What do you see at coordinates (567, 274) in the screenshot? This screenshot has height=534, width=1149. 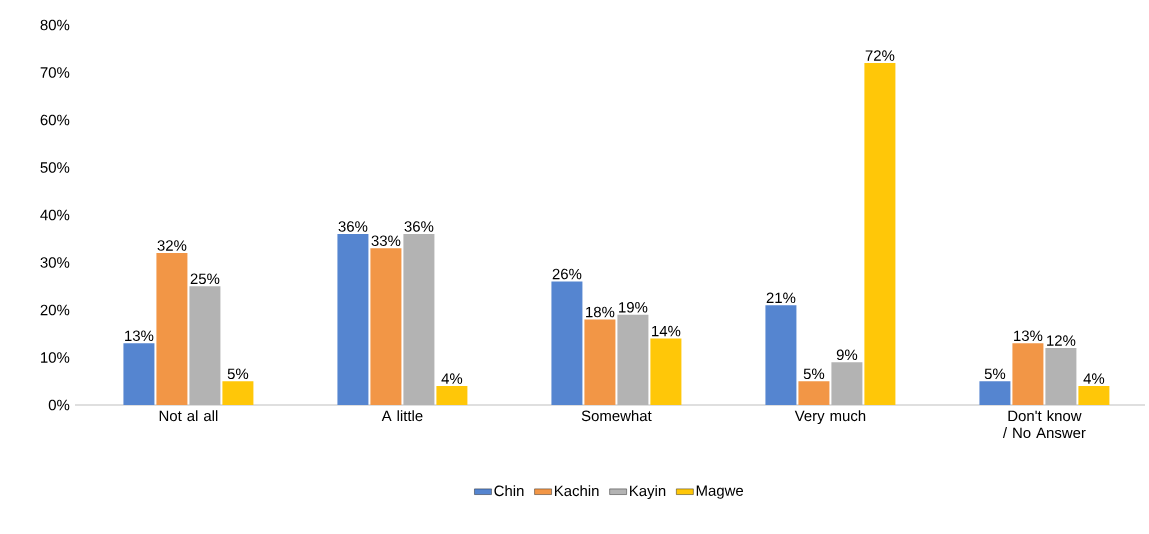 I see `data-label: 26%` at bounding box center [567, 274].